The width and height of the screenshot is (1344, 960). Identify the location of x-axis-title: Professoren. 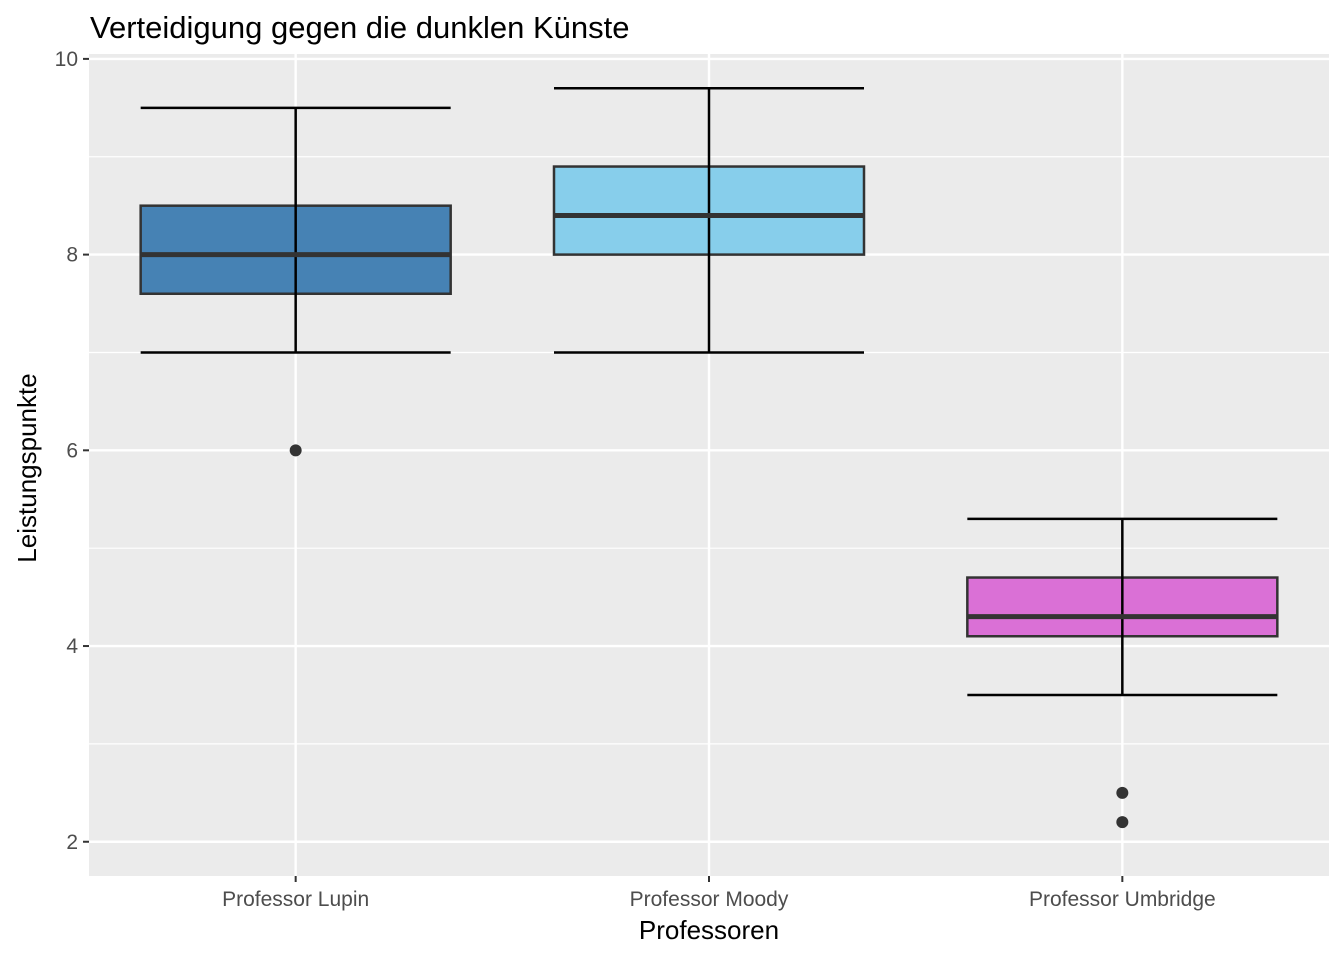
(709, 930).